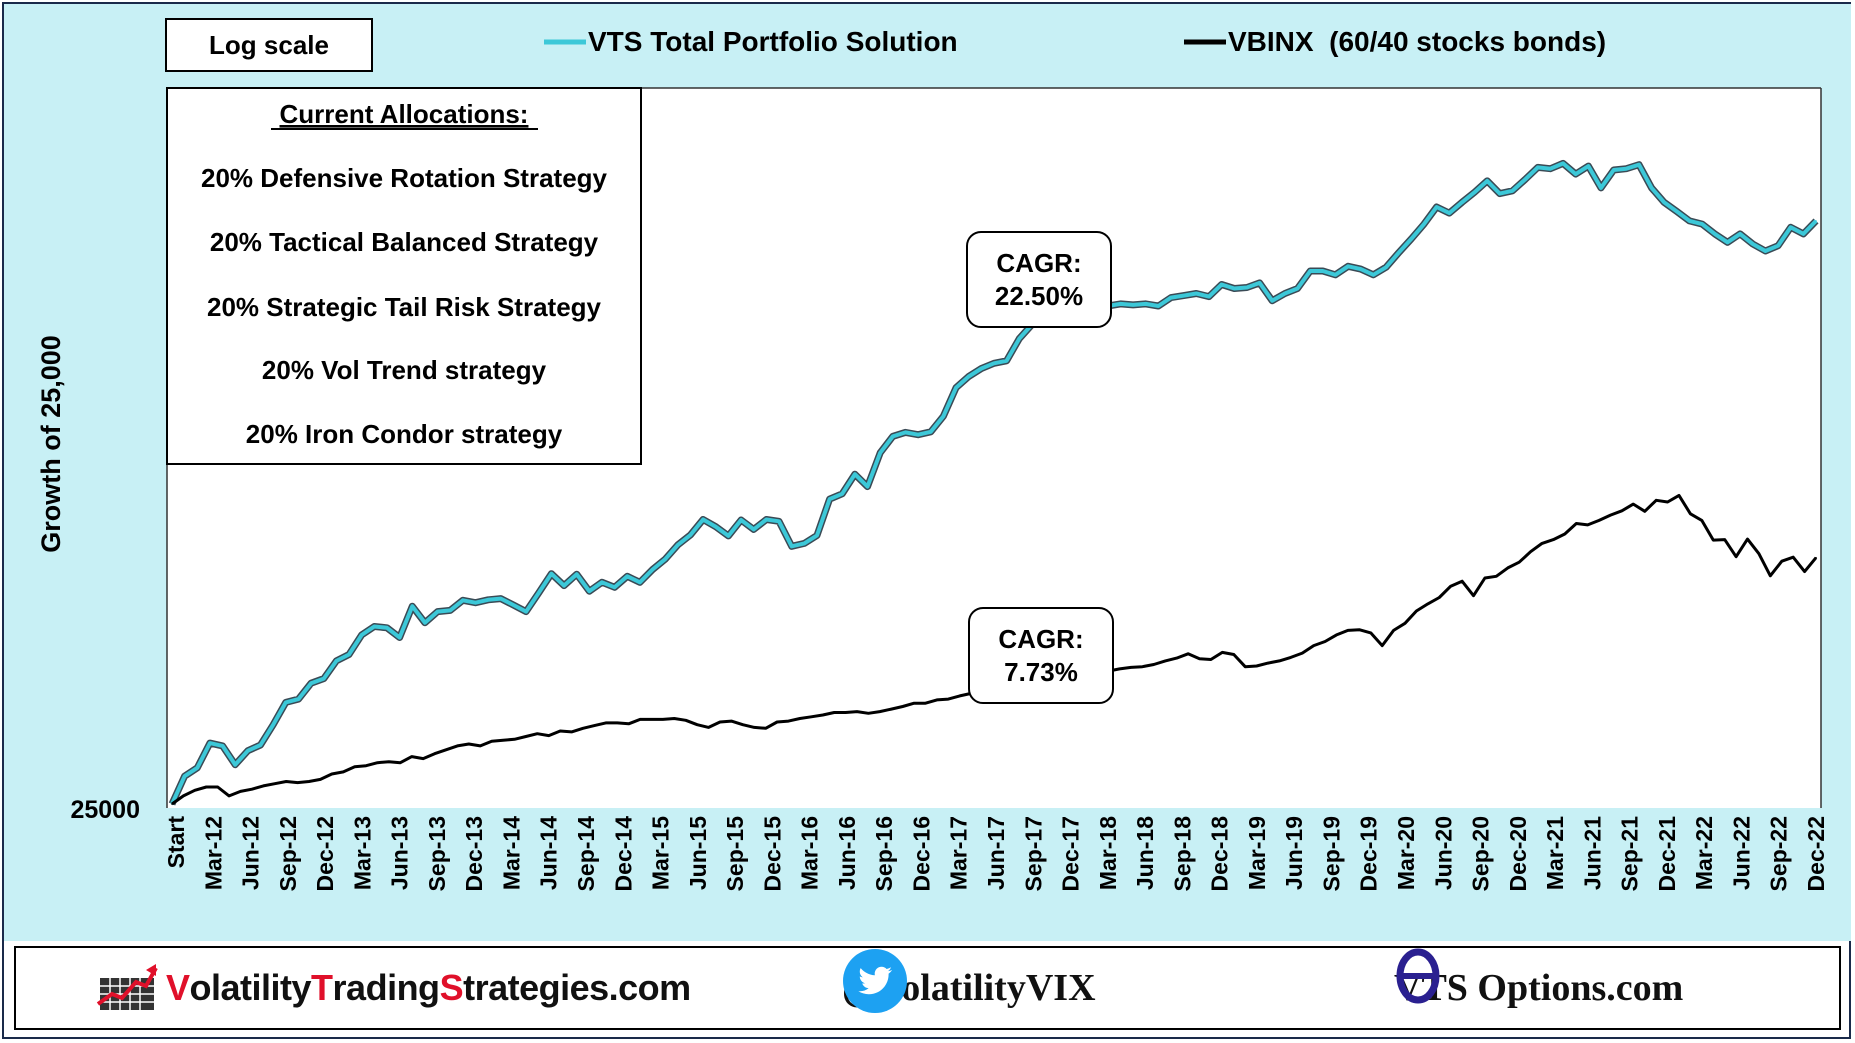 This screenshot has height=1043, width=1855. I want to click on x-tick-label: Dec-13, so click(474, 853).